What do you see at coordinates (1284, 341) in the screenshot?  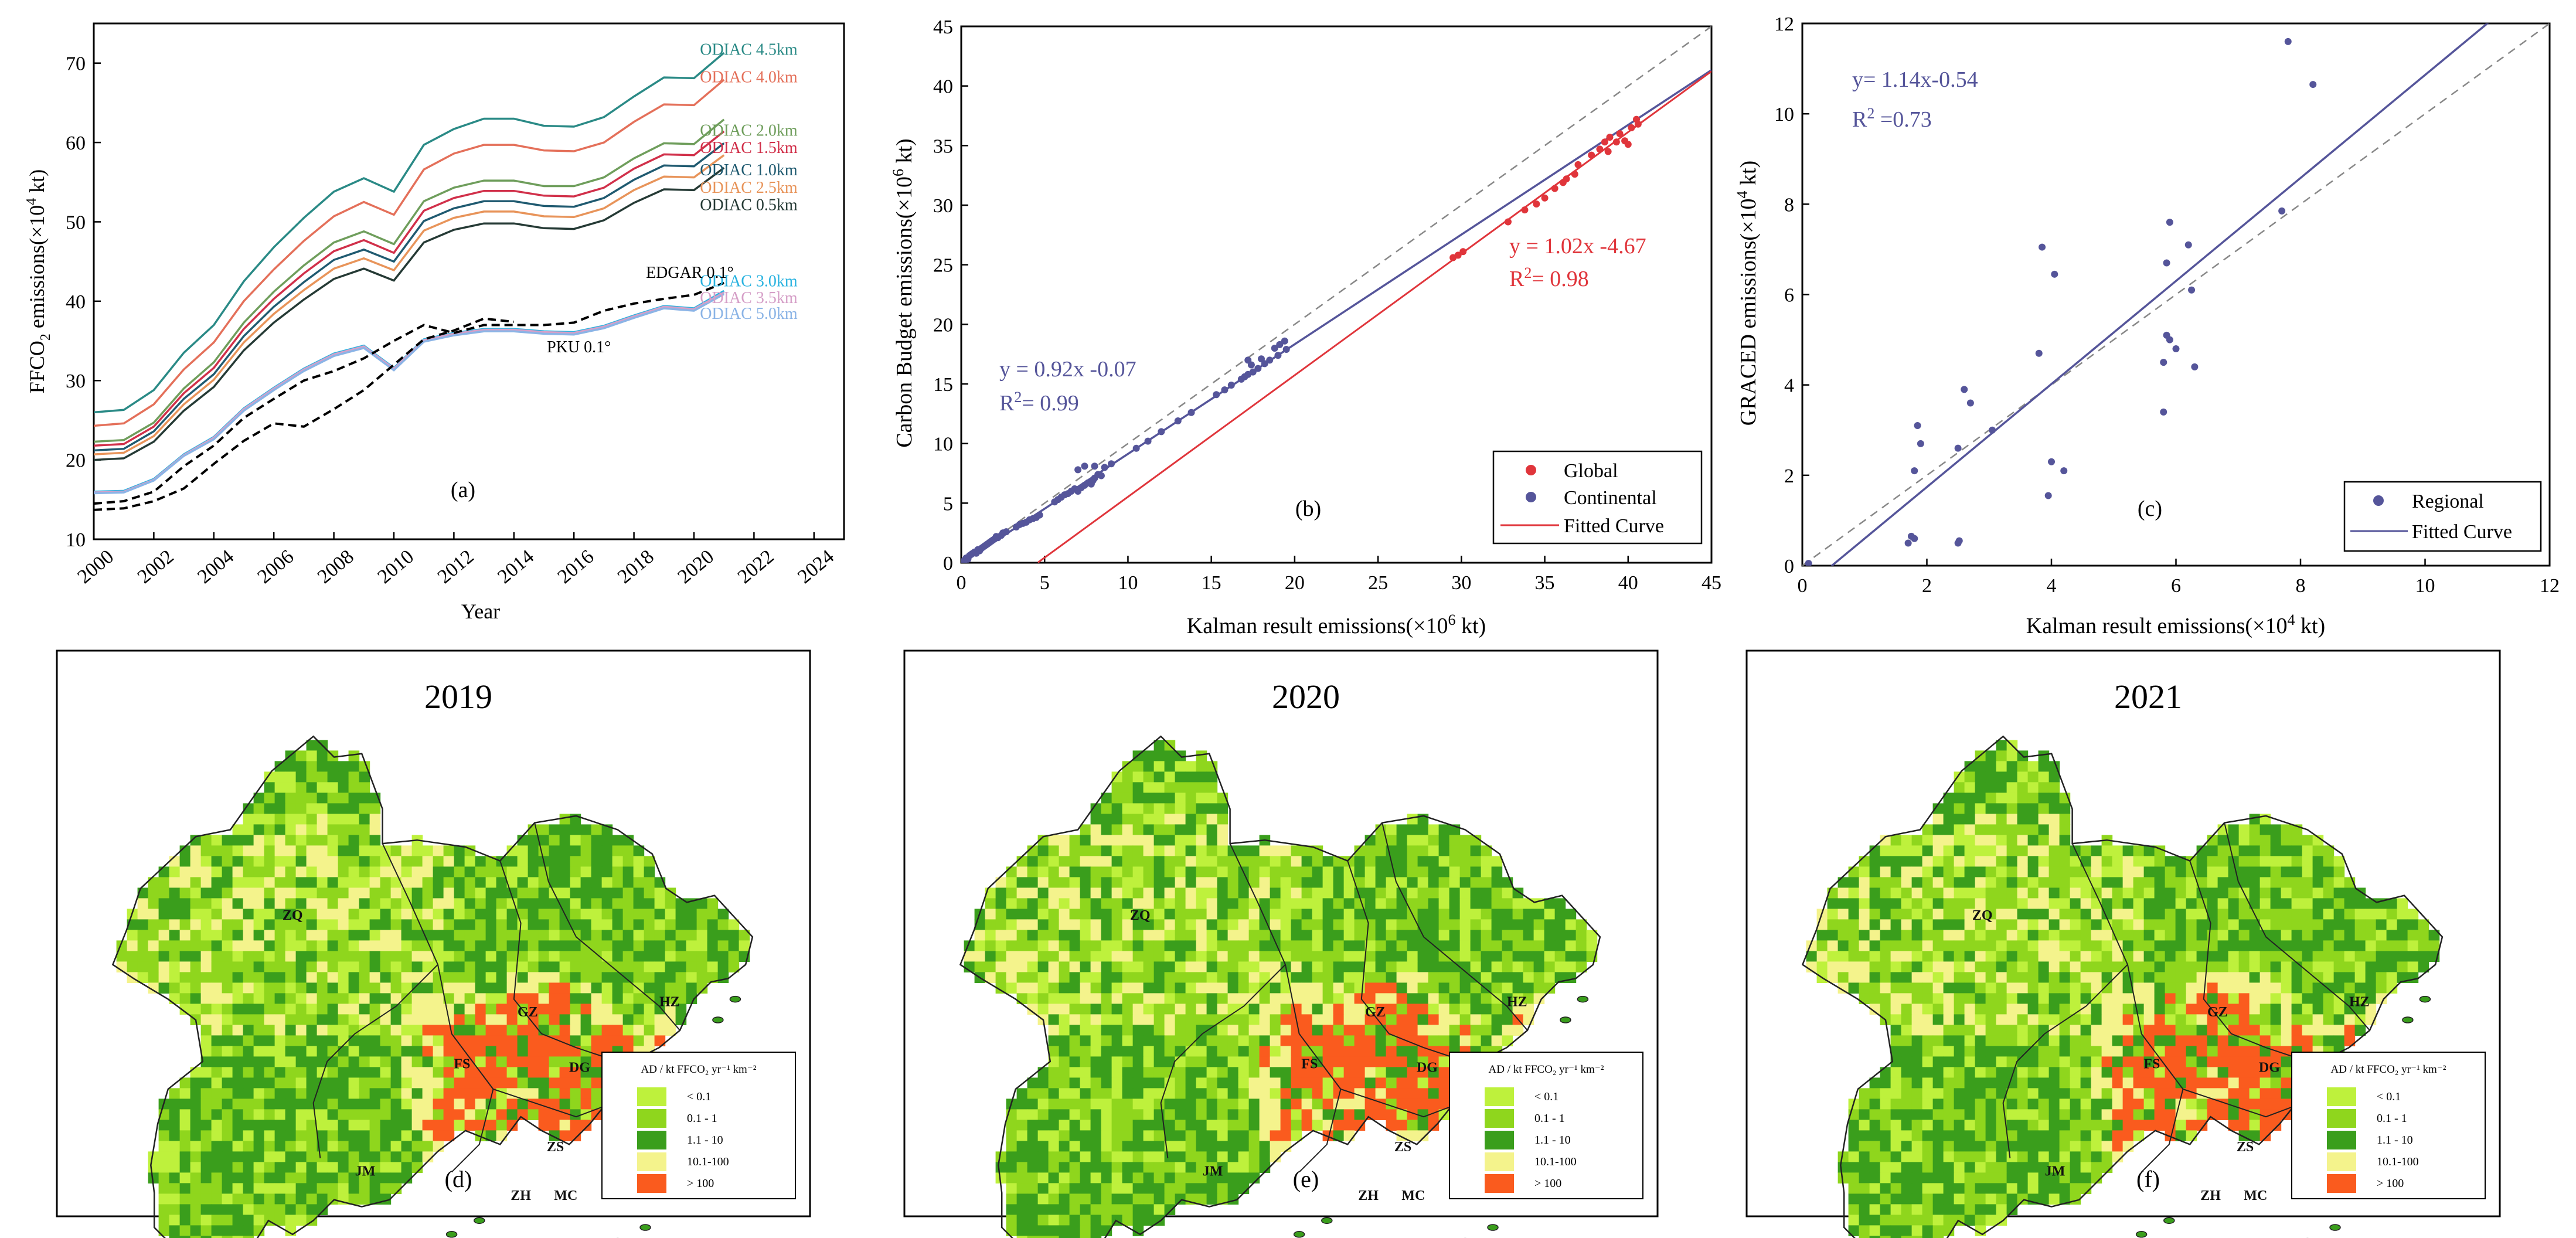 I see `scatter-point-continental` at bounding box center [1284, 341].